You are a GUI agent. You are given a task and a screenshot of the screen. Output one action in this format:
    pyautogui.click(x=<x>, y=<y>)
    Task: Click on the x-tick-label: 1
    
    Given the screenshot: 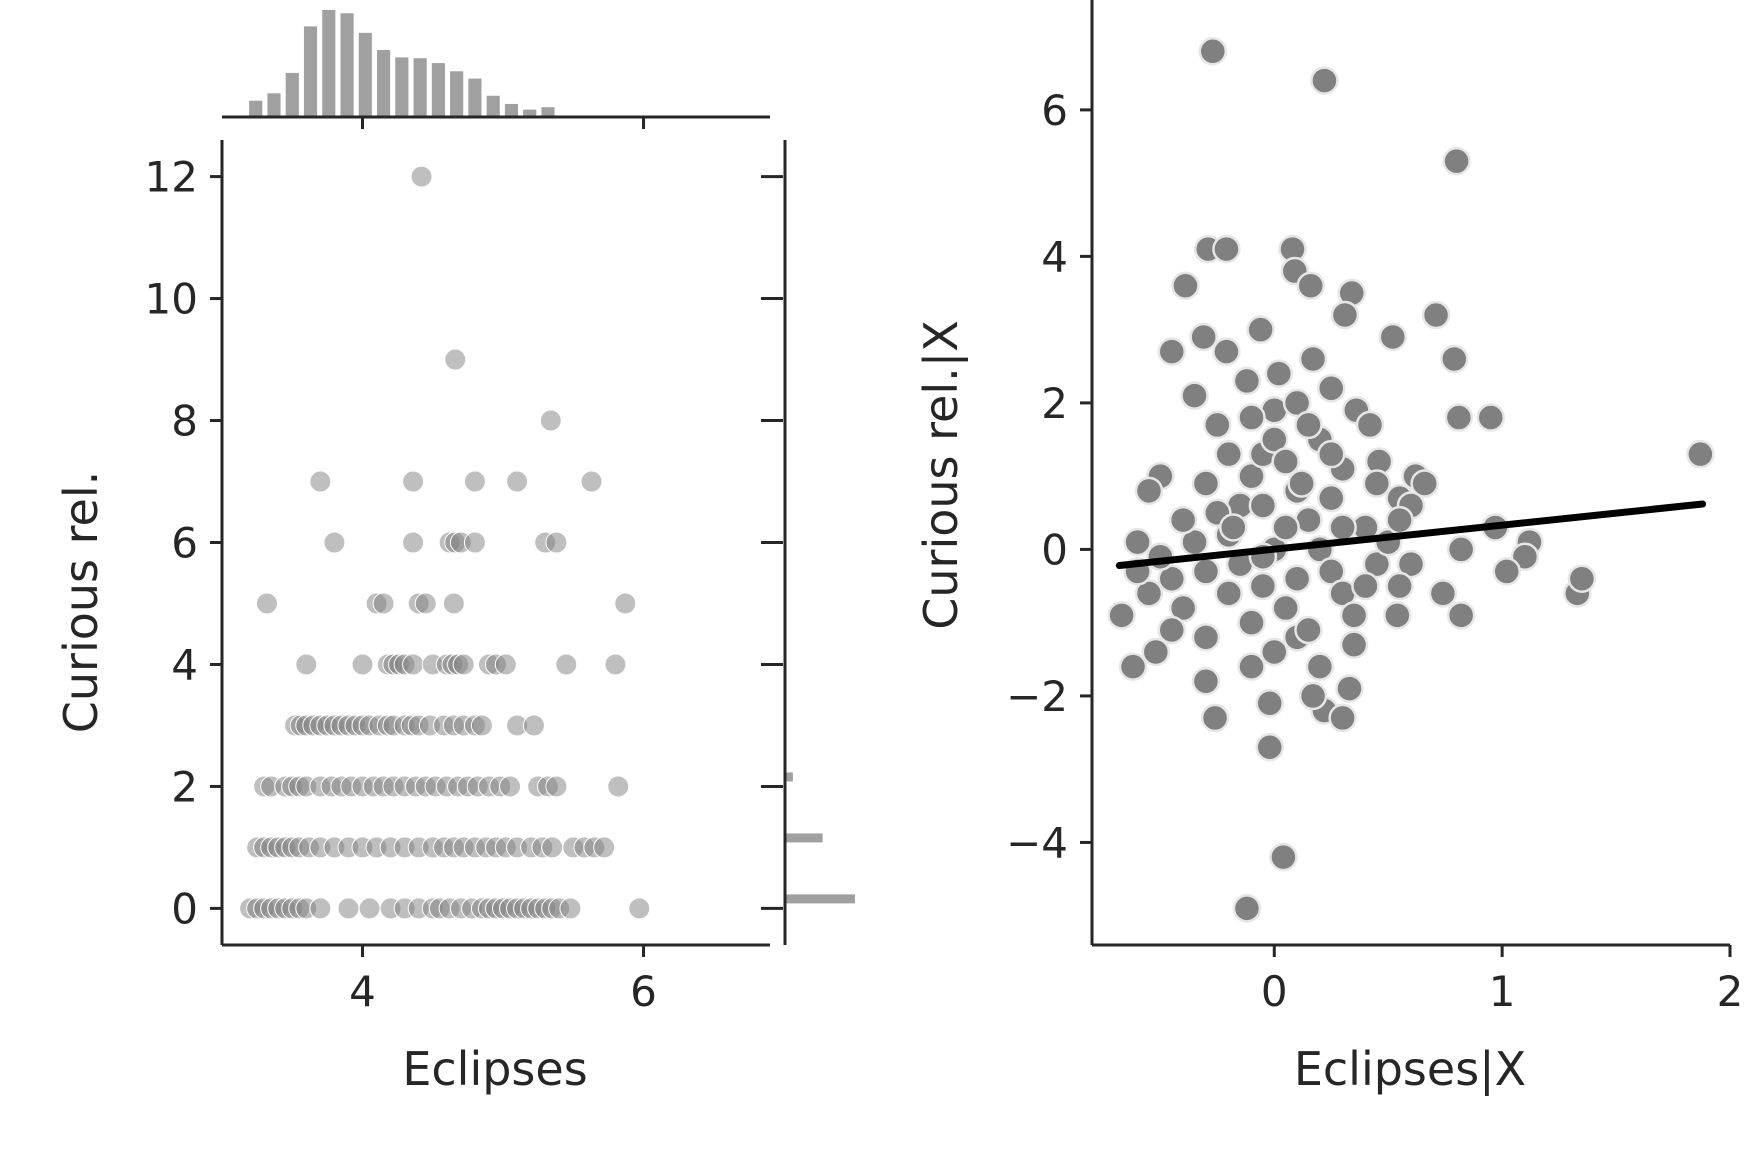 What is the action you would take?
    pyautogui.click(x=1502, y=991)
    